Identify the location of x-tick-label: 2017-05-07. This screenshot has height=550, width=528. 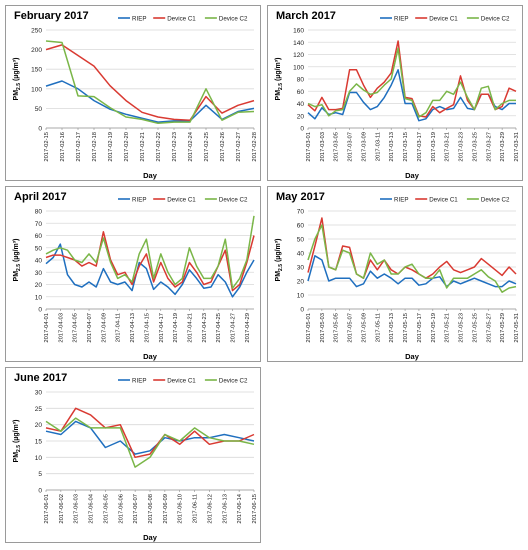
(351, 328).